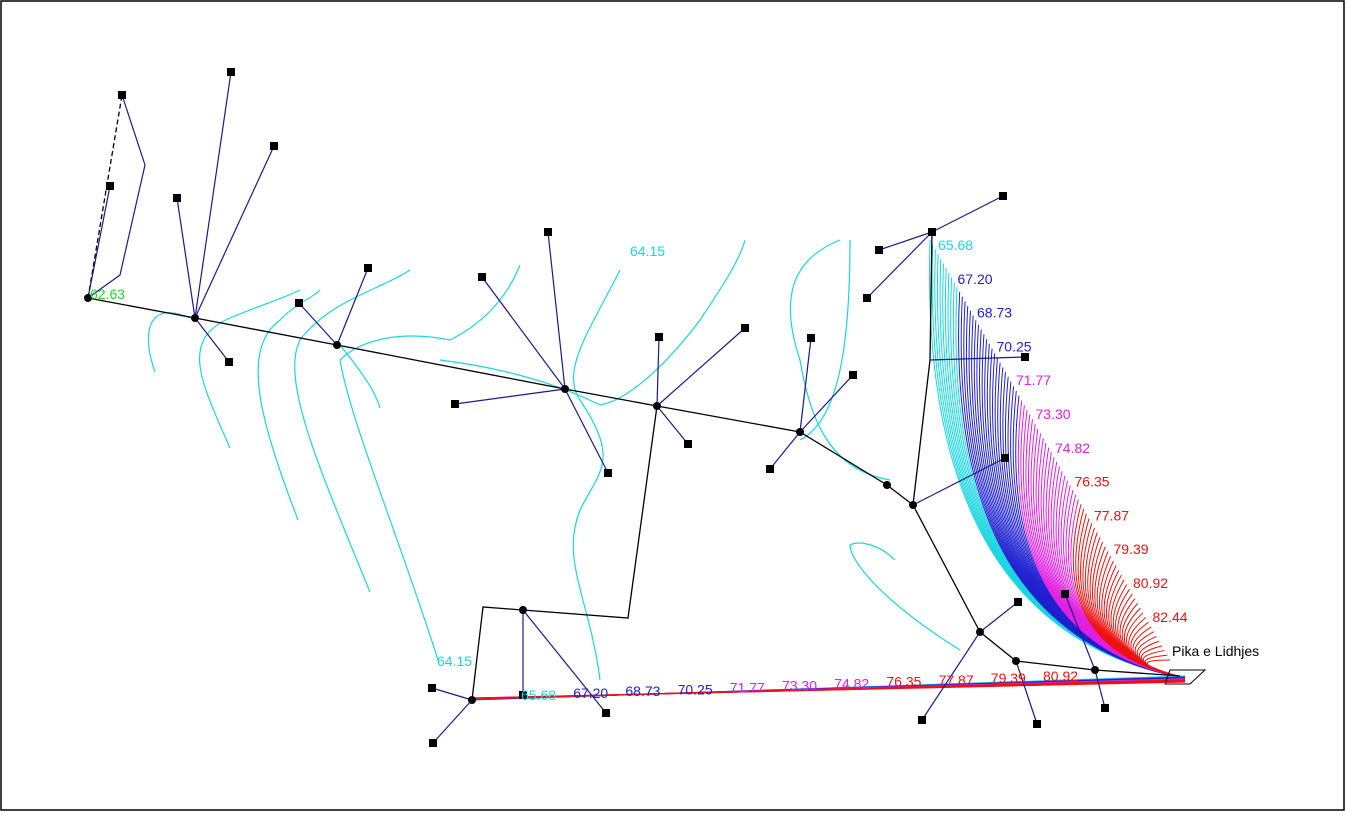  I want to click on contour-label: 82.44, so click(1170, 617).